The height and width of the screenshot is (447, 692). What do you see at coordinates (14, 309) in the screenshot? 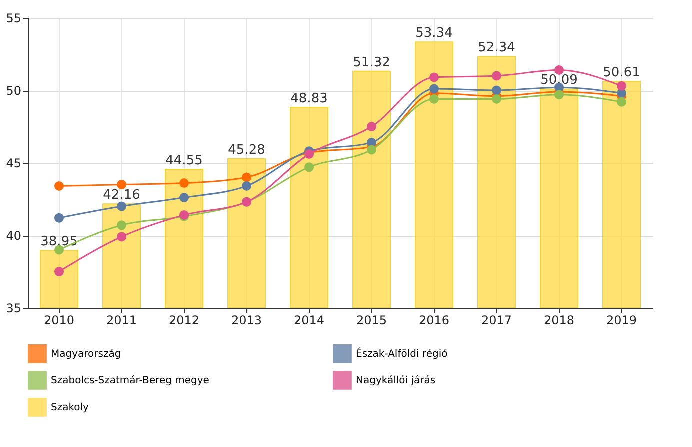
I see `y-tick-label: 35` at bounding box center [14, 309].